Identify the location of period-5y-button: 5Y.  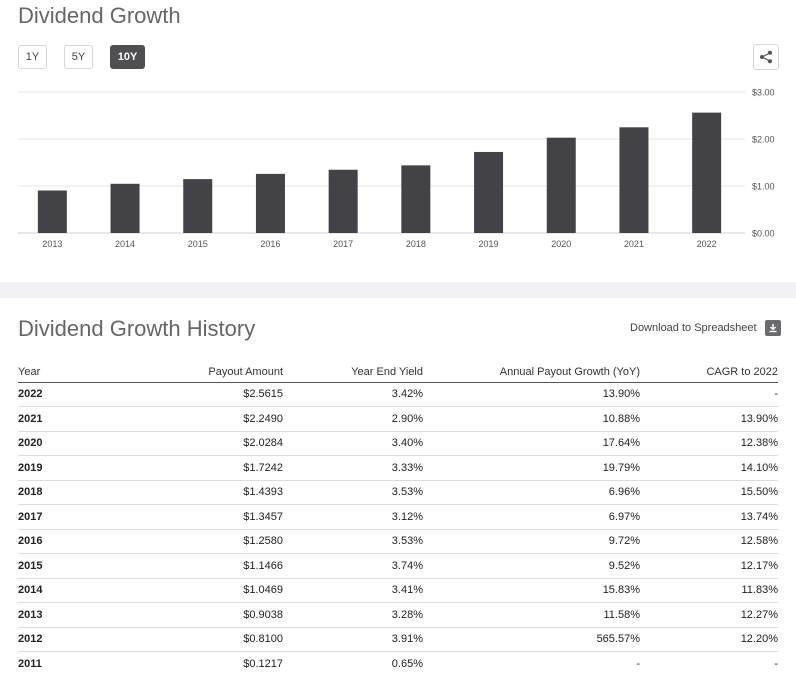
(78, 57).